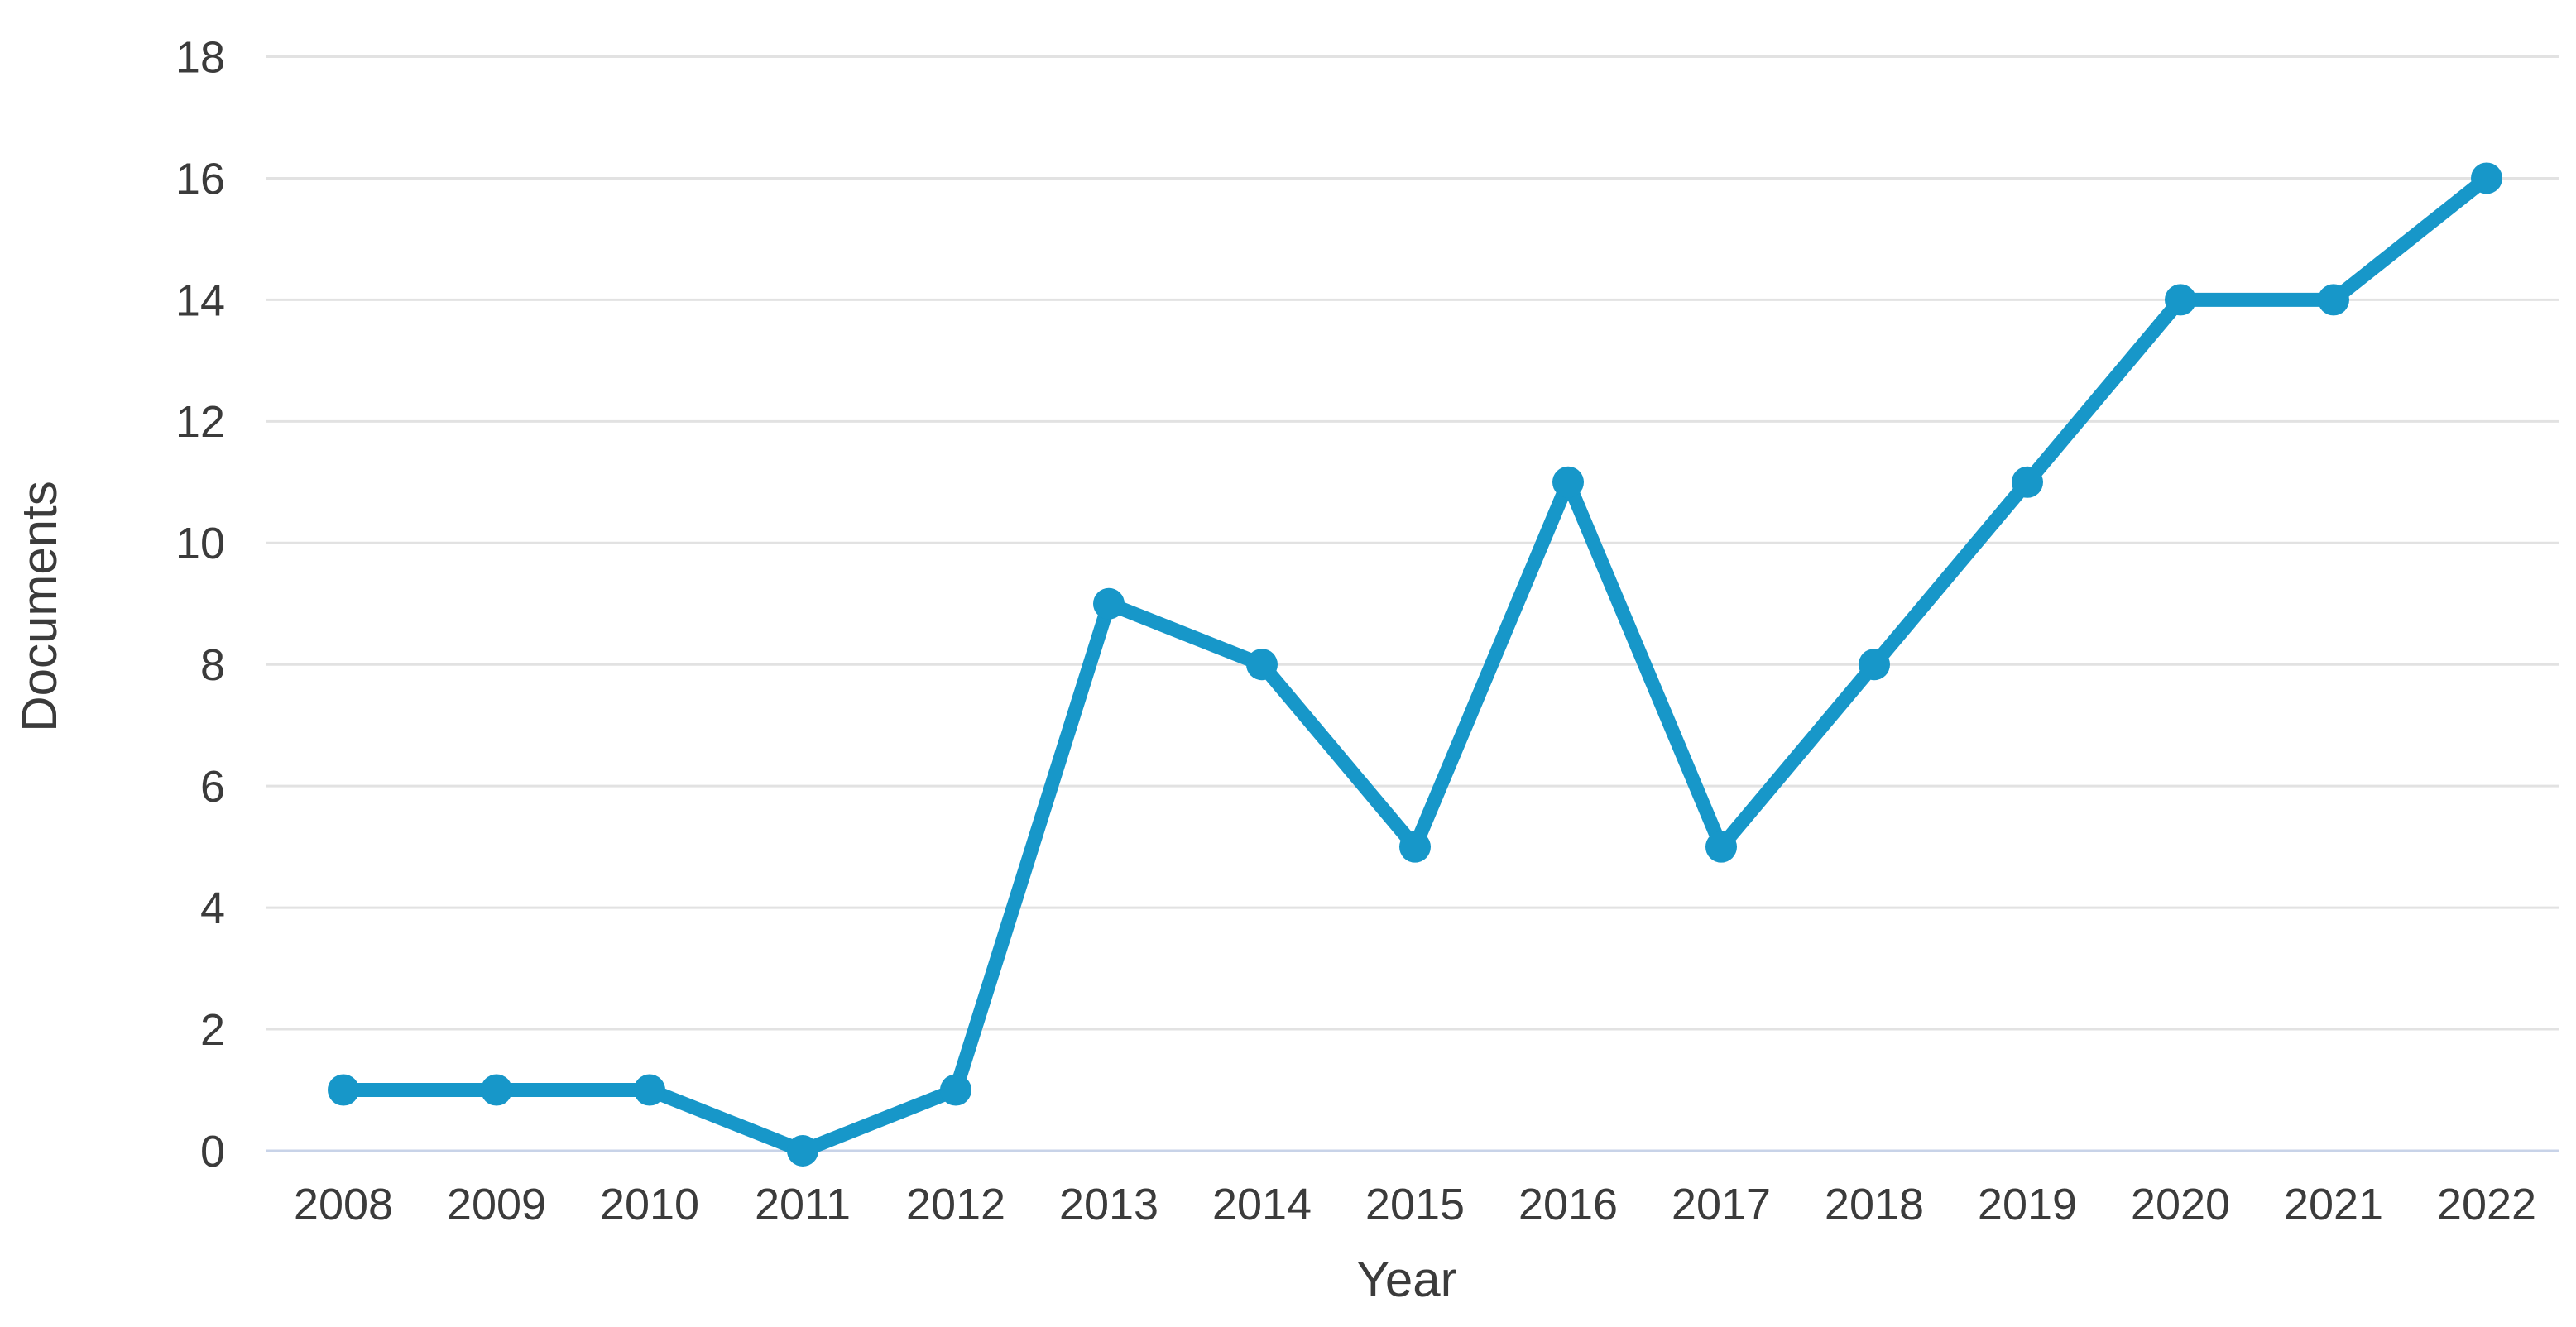  I want to click on data-point-2015, so click(1415, 847).